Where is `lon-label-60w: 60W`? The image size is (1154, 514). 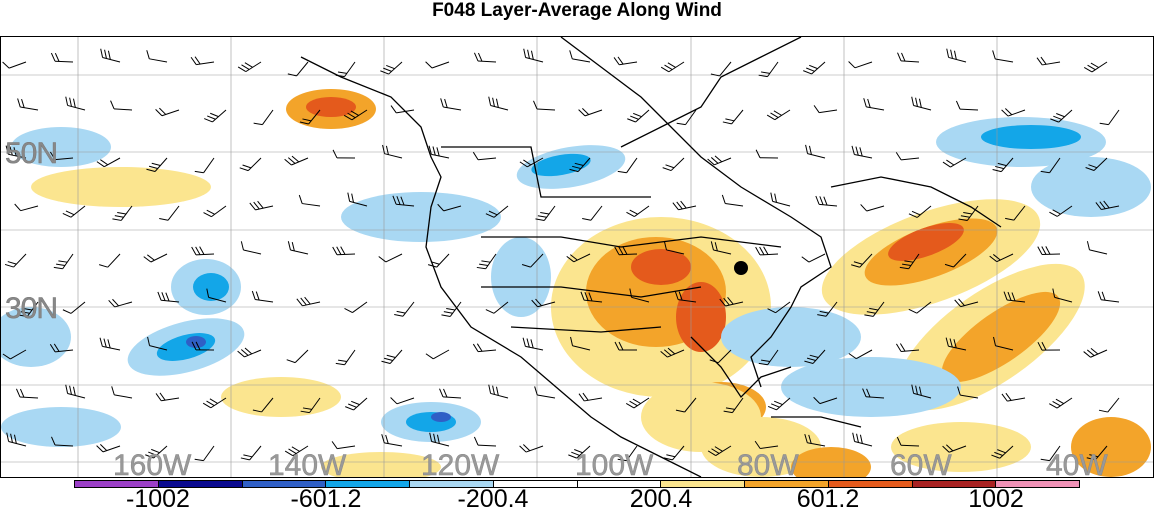
lon-label-60w: 60W is located at coordinates (921, 463).